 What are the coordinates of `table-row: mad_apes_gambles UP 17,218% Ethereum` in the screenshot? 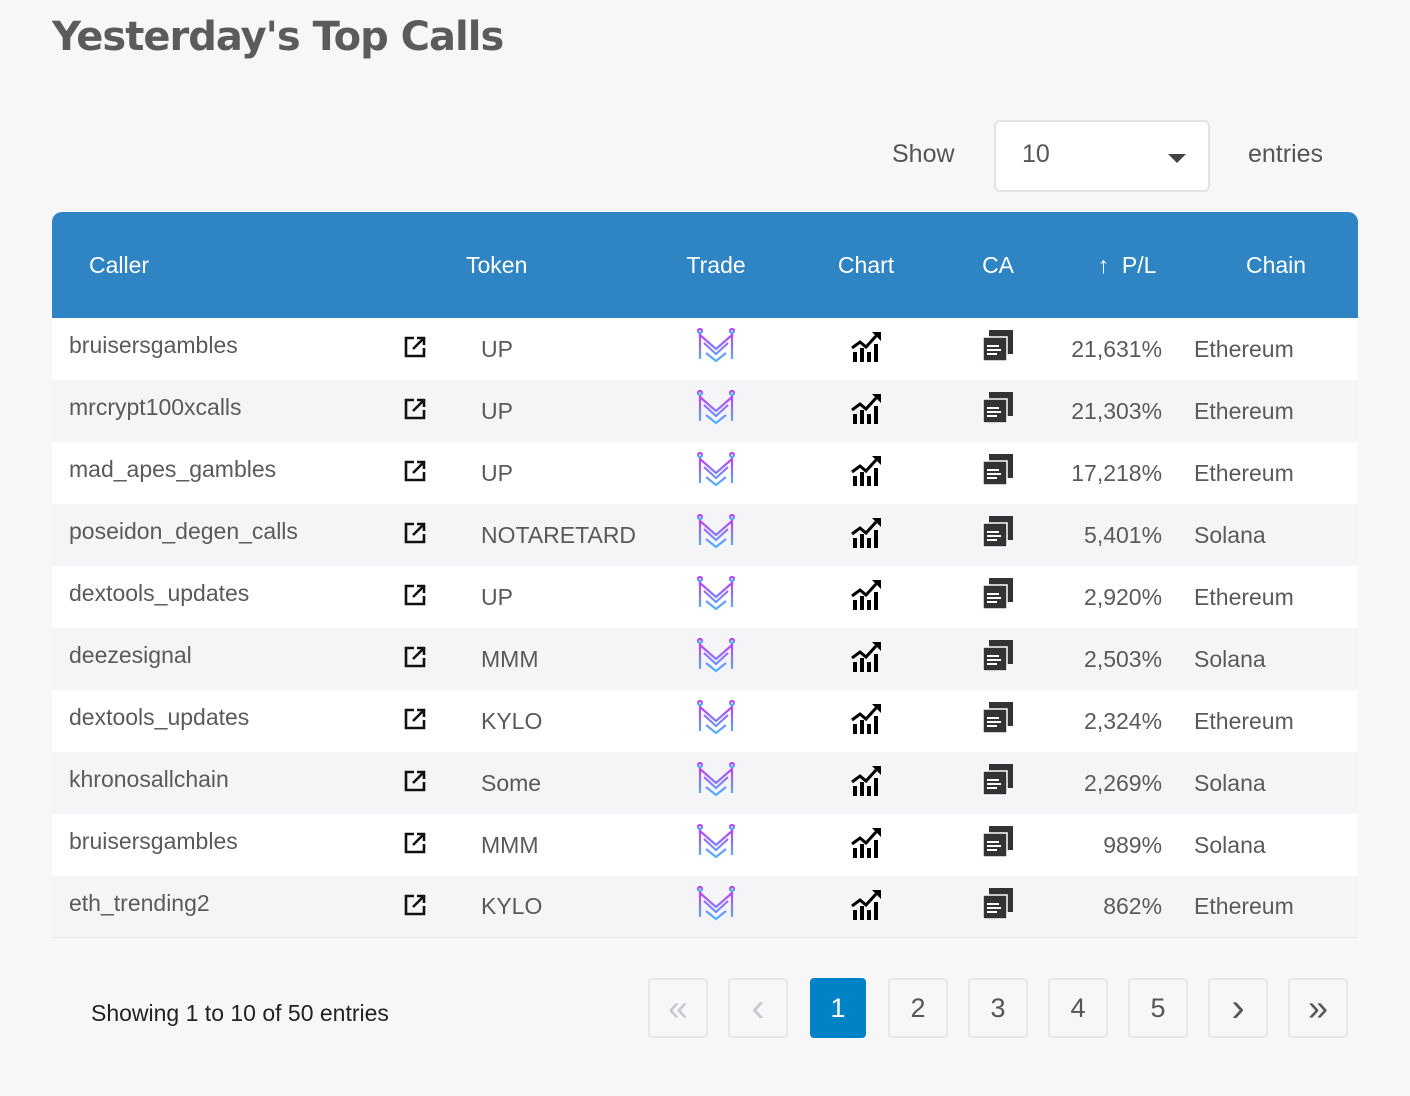 It's located at (705, 473).